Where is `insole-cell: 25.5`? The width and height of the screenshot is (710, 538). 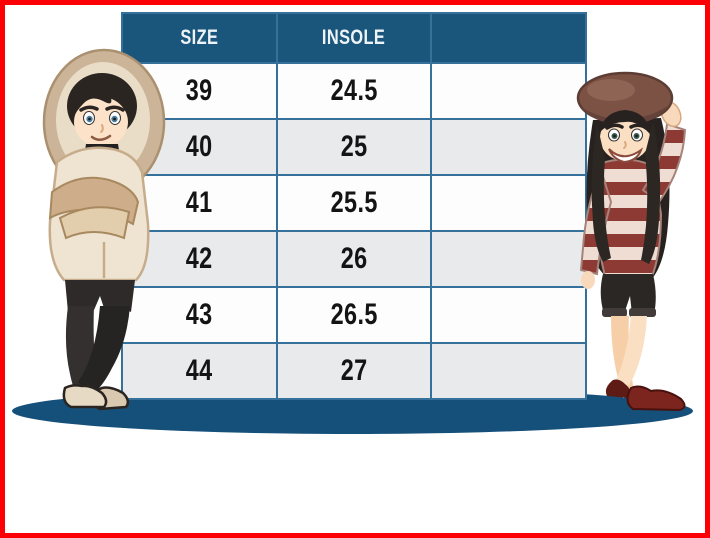
insole-cell: 25.5 is located at coordinates (354, 203).